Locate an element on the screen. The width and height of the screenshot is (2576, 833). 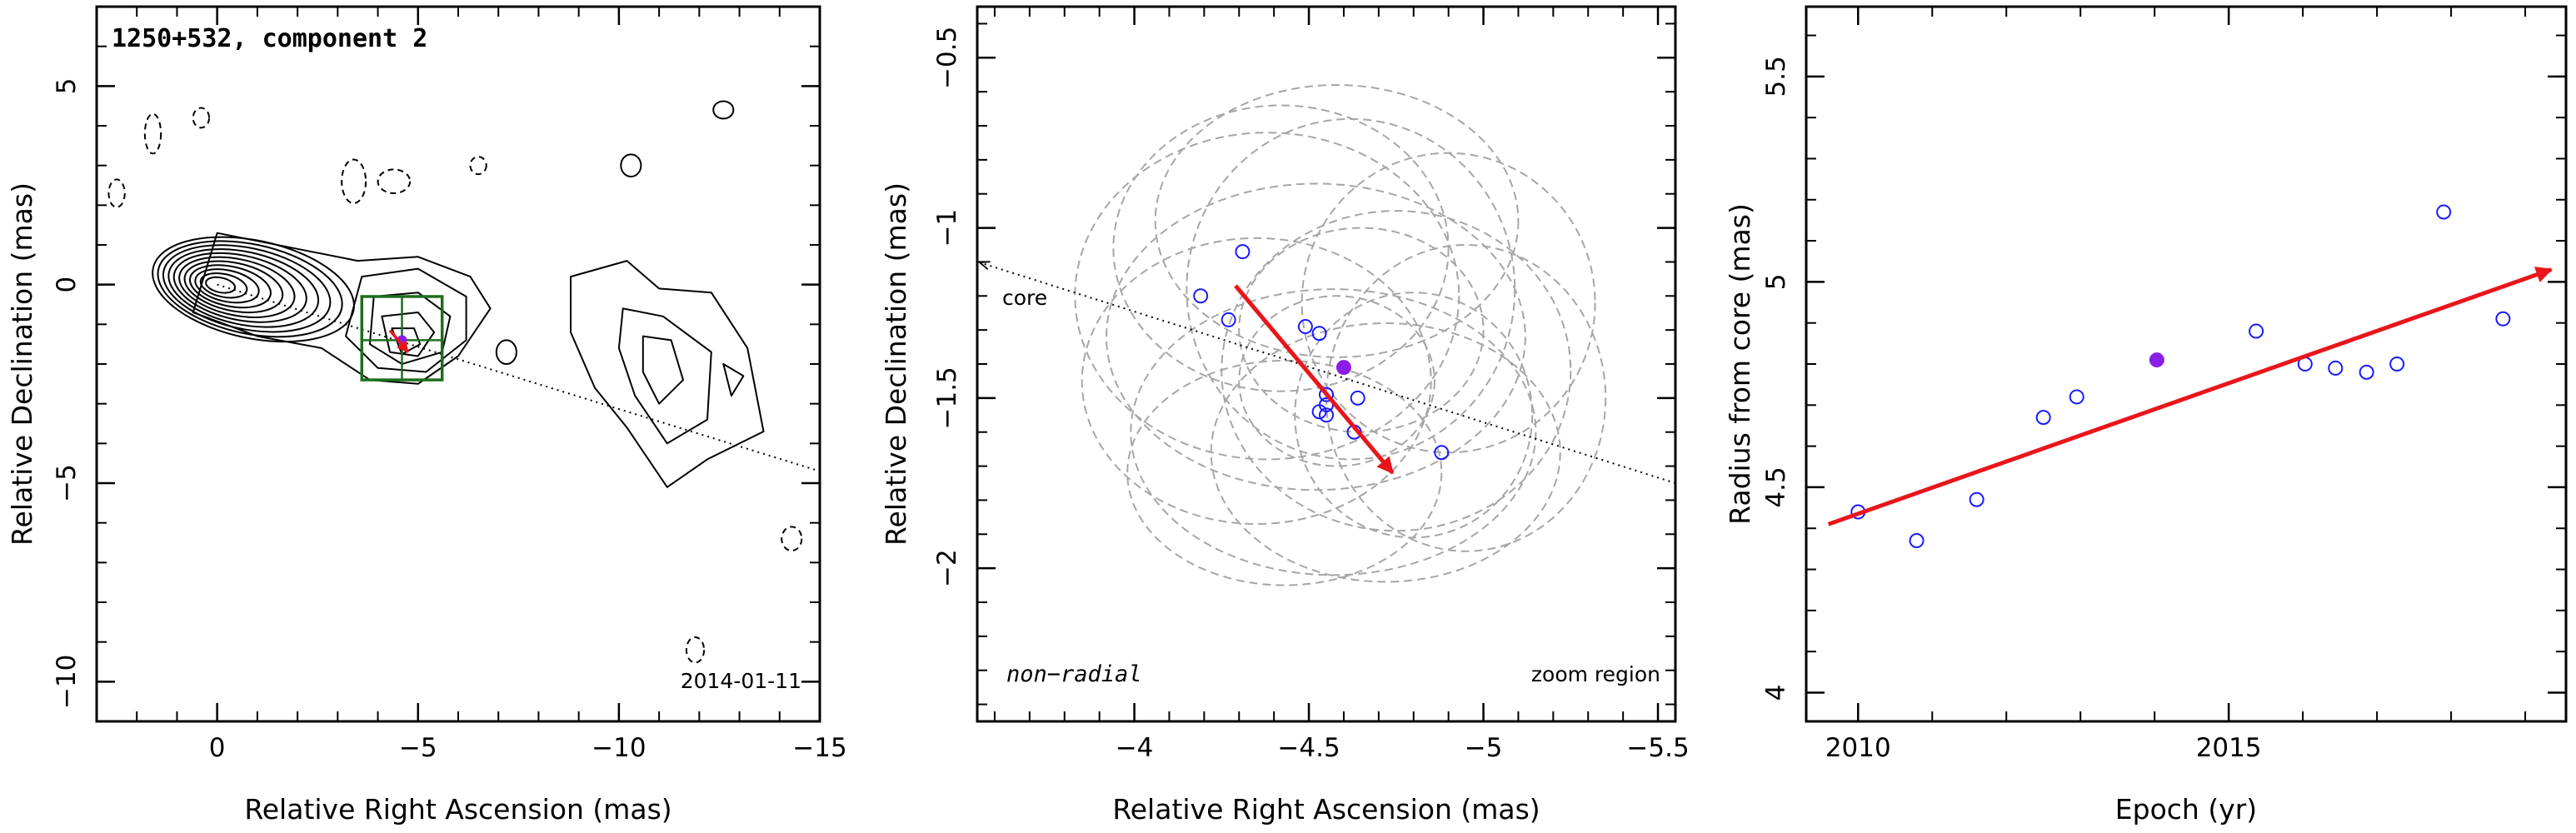
map-xtick-label: −15 is located at coordinates (819, 748).